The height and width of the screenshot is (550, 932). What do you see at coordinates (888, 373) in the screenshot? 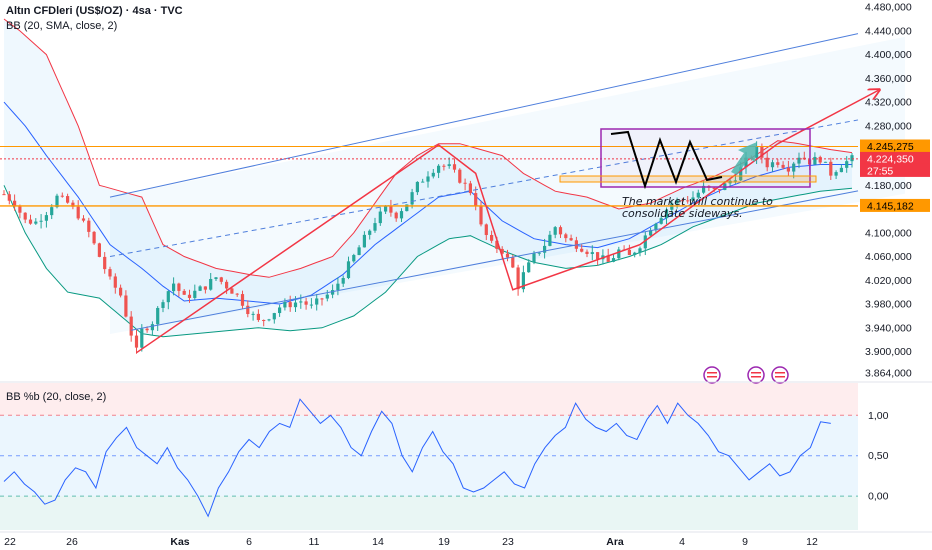
I see `y-axis-tick-label: 3.864,000` at bounding box center [888, 373].